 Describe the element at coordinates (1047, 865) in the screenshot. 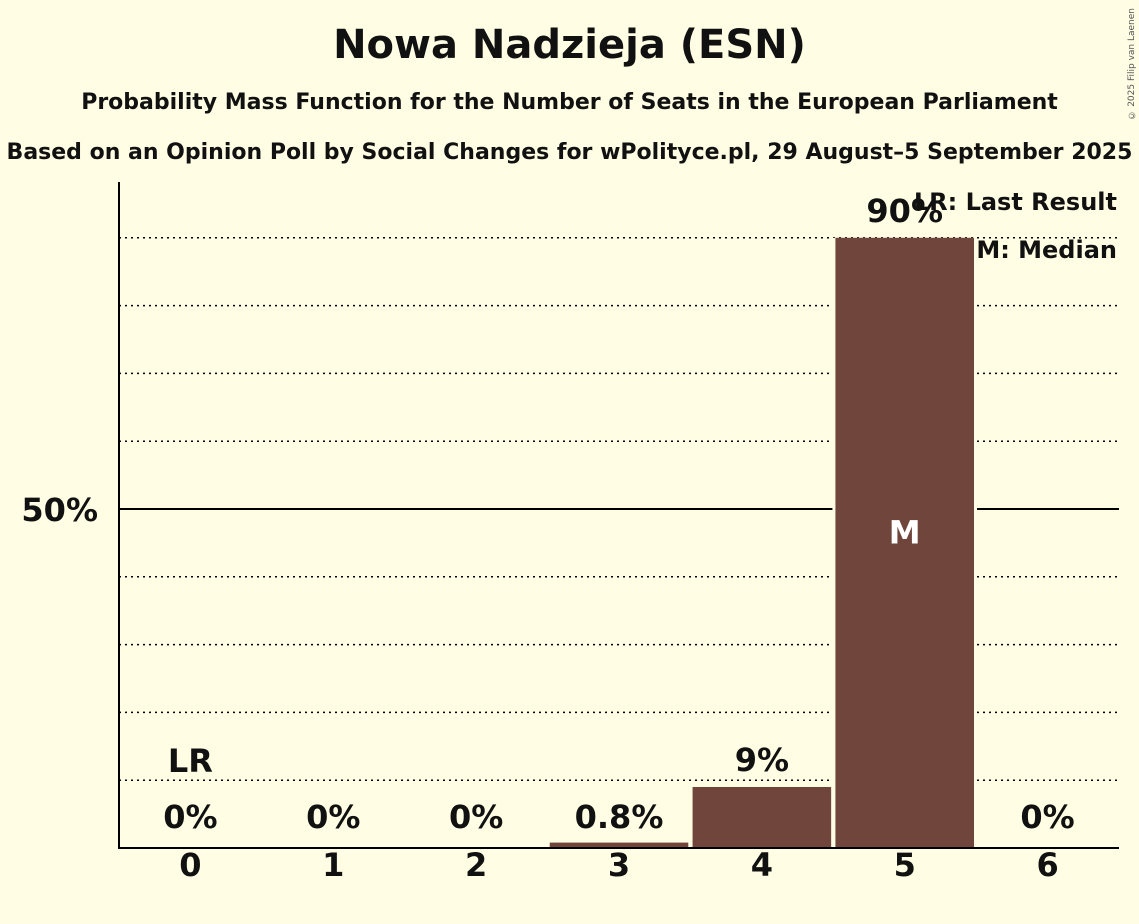

I see `x-tick-label-6: 6` at that location.